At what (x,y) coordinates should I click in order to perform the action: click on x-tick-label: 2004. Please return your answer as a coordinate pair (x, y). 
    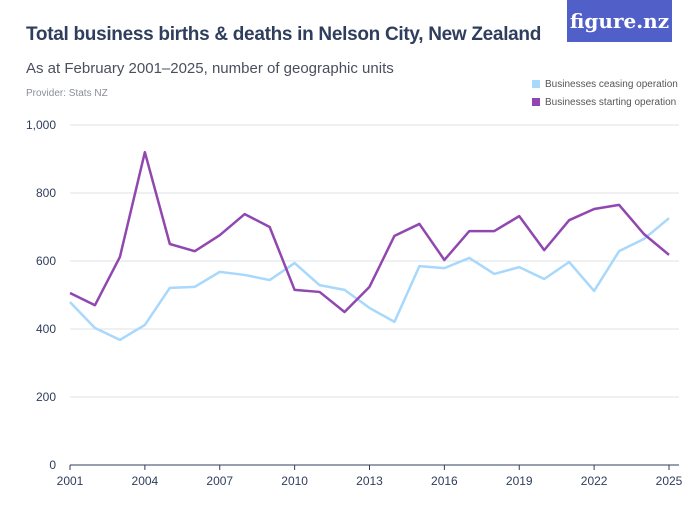
    Looking at the image, I should click on (145, 481).